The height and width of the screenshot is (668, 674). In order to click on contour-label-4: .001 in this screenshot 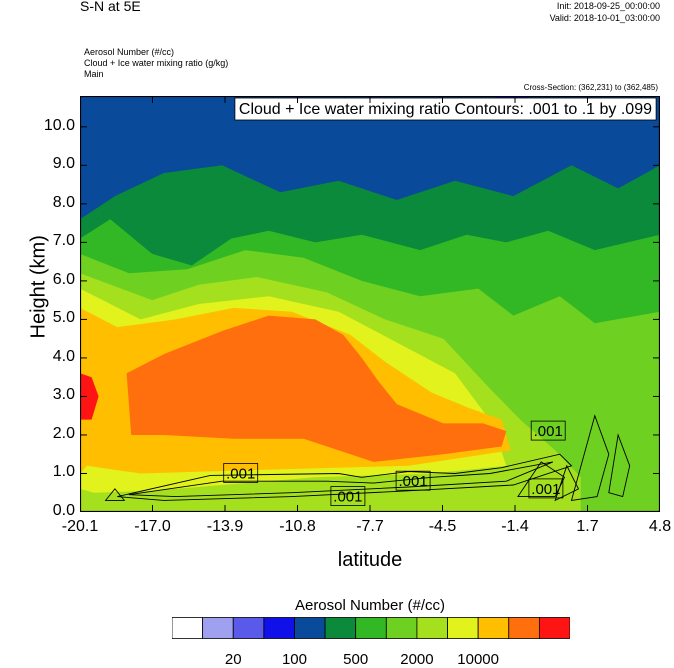, I will do `click(548, 431)`.